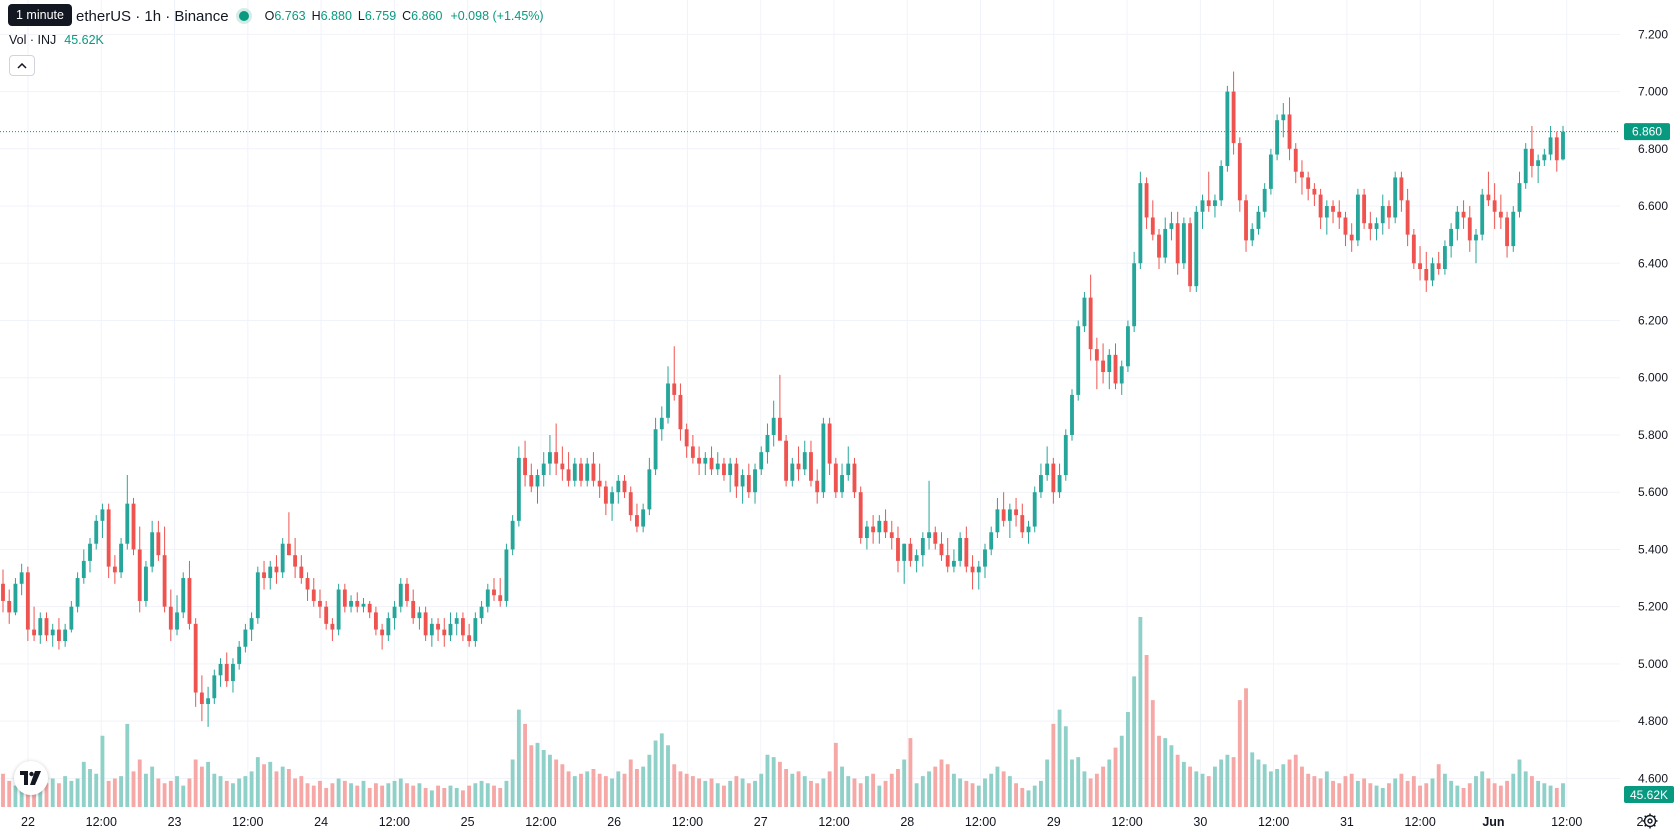  What do you see at coordinates (269, 16) in the screenshot?
I see `open-label: O` at bounding box center [269, 16].